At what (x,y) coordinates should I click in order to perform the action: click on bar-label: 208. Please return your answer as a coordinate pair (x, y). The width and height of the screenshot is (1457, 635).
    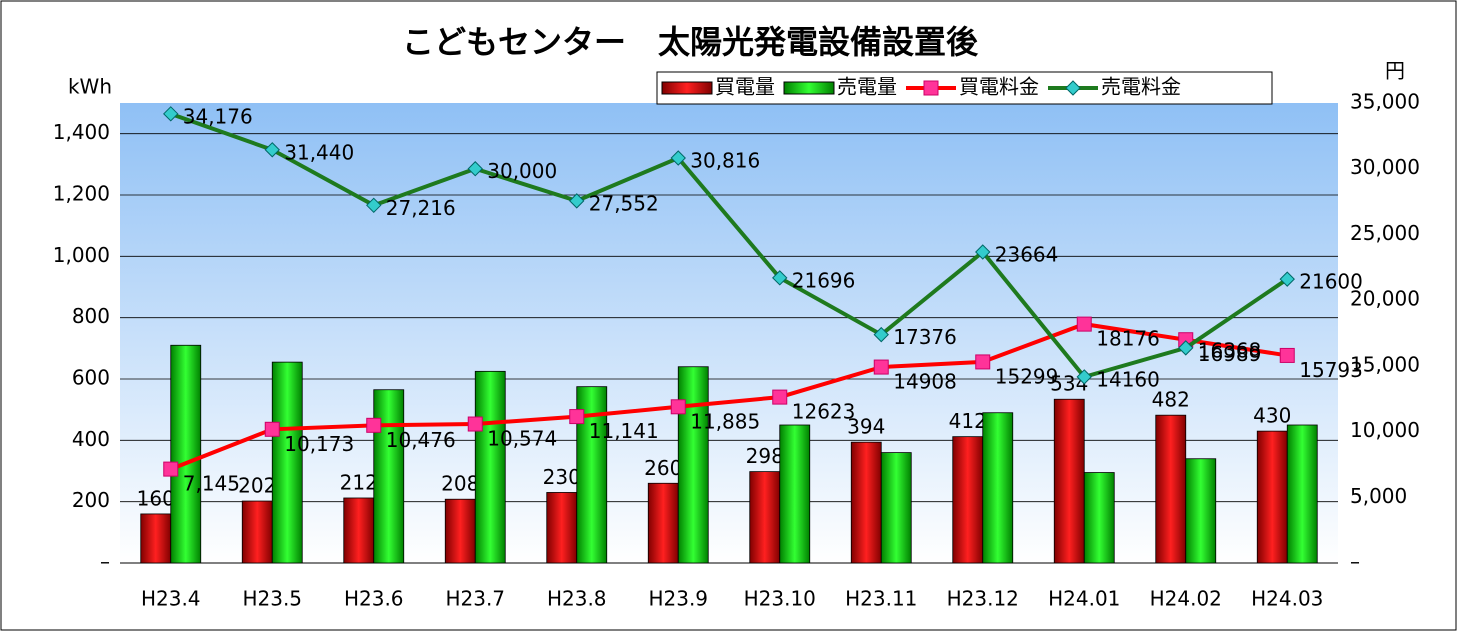
    Looking at the image, I should click on (460, 484).